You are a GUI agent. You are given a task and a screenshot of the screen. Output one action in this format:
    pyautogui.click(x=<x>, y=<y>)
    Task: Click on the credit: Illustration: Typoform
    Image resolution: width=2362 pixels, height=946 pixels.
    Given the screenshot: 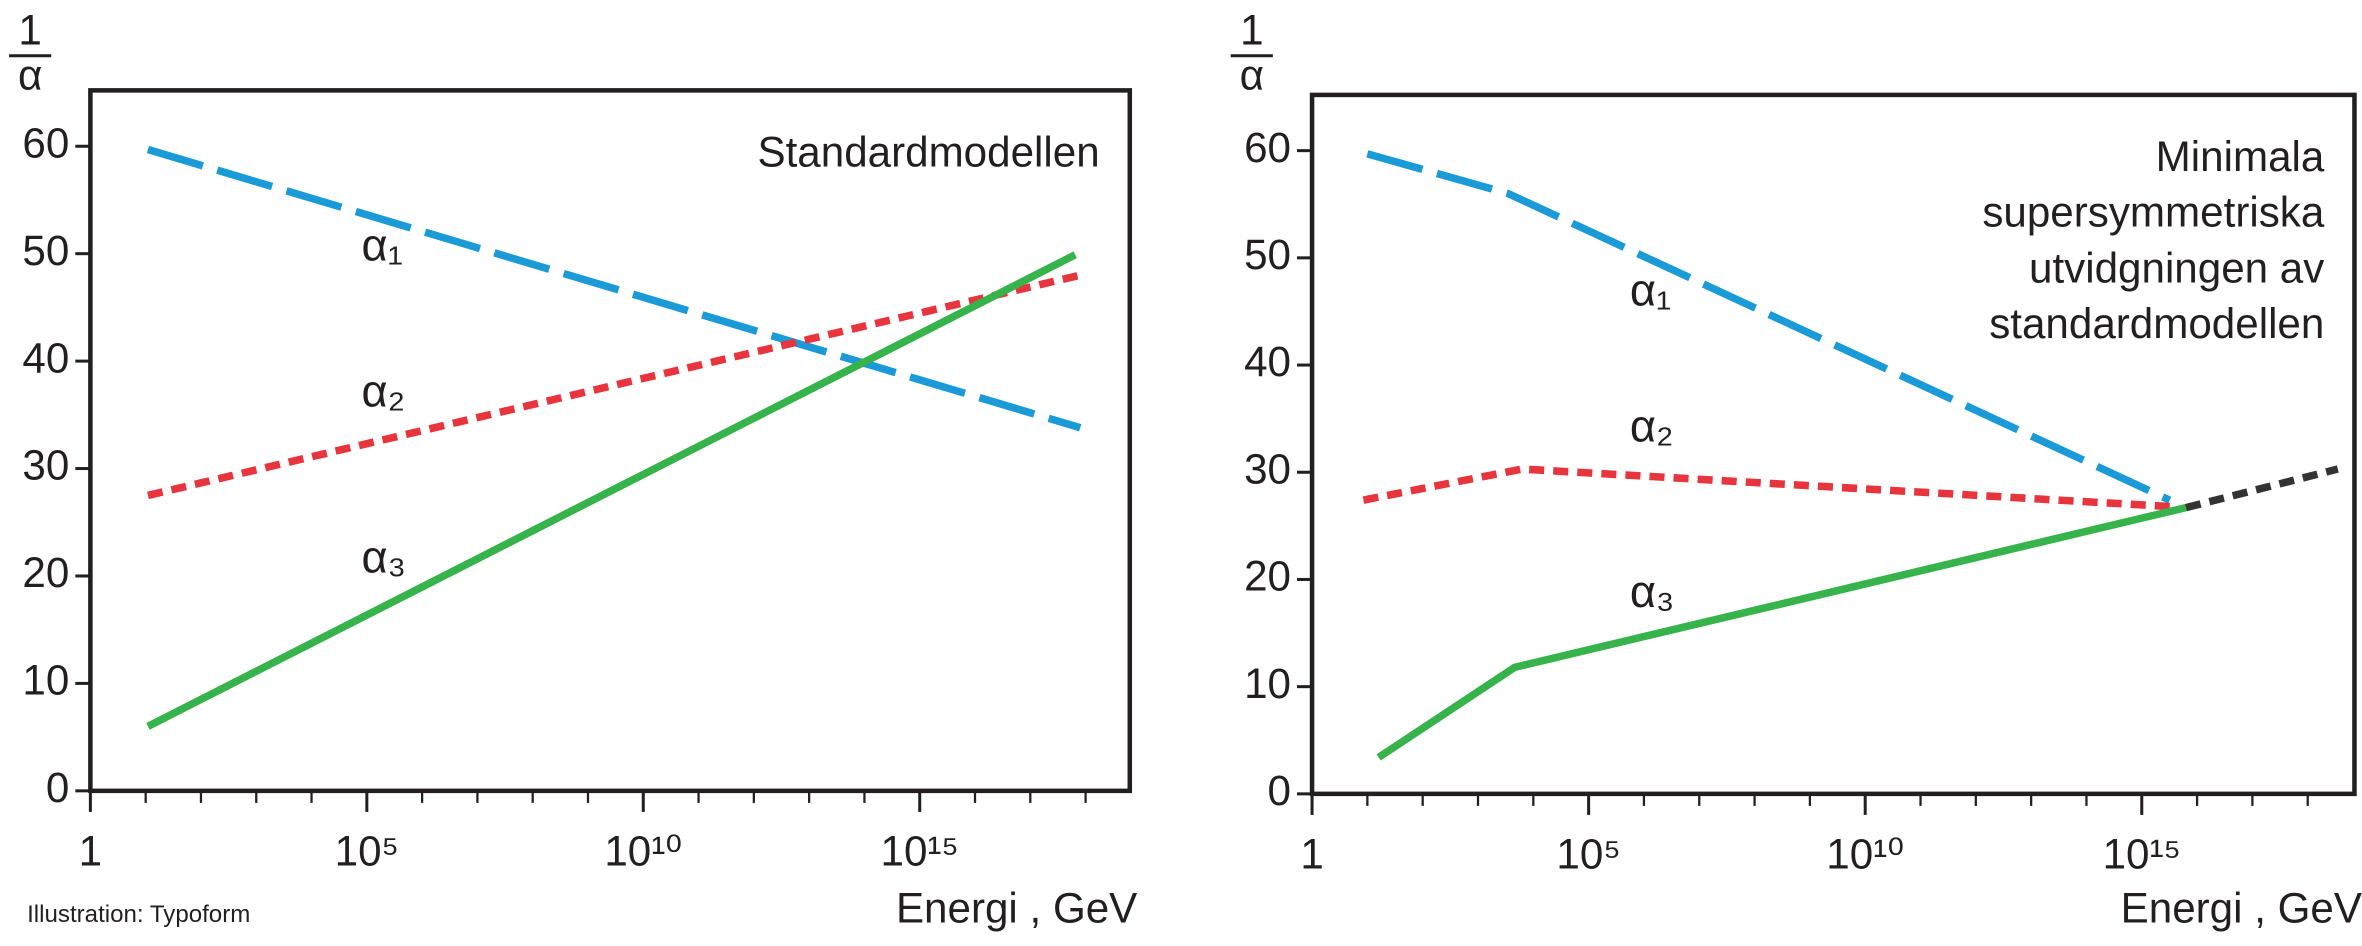 What is the action you would take?
    pyautogui.click(x=138, y=914)
    